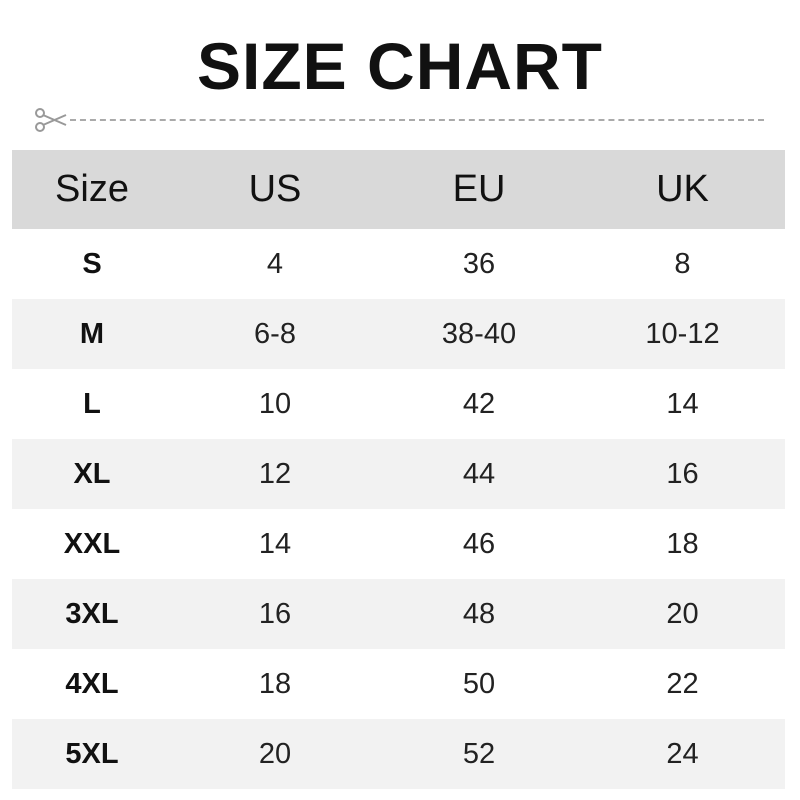 This screenshot has height=800, width=800. I want to click on table-row: L 10 42 14, so click(398, 404).